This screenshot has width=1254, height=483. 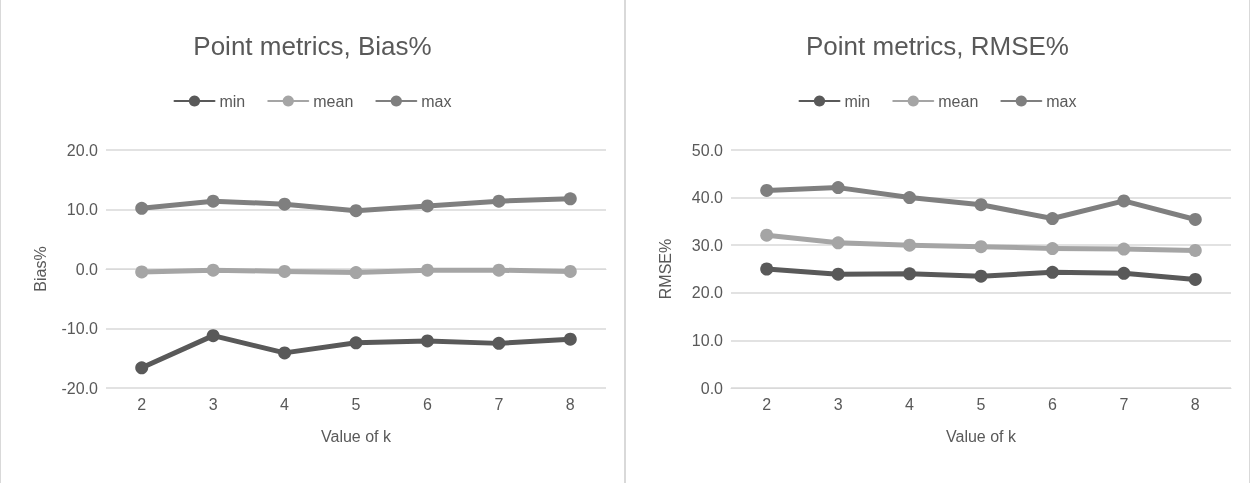 I want to click on y-axis-title: RMSE%, so click(x=665, y=269).